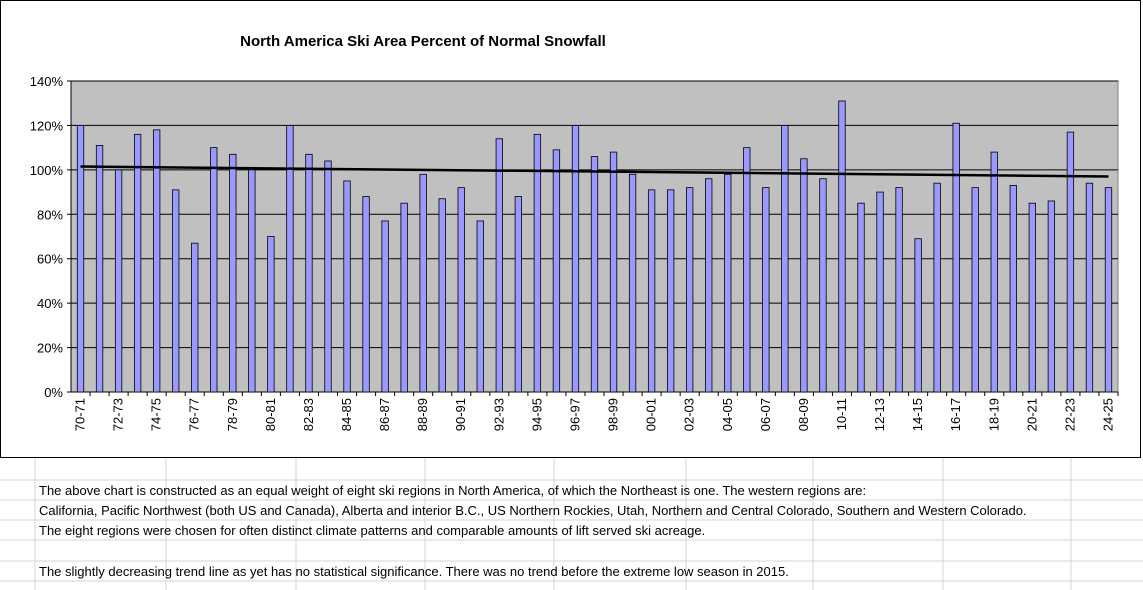  Describe the element at coordinates (308, 414) in the screenshot. I see `x-tick-label: 82-83` at that location.